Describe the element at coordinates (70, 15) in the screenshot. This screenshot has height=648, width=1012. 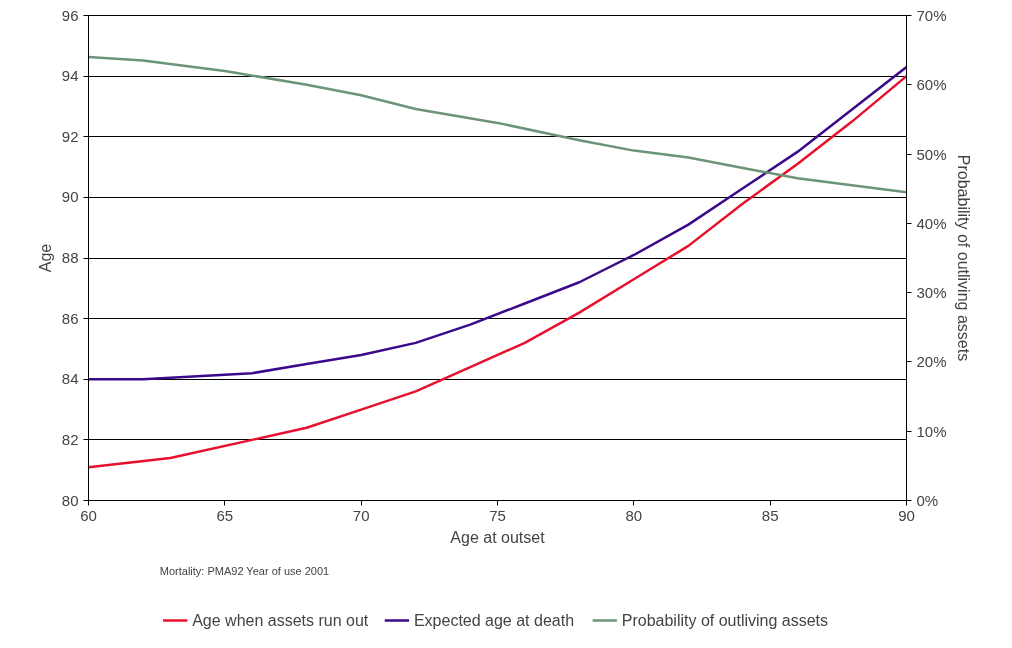
I see `y-tick-label: 96` at that location.